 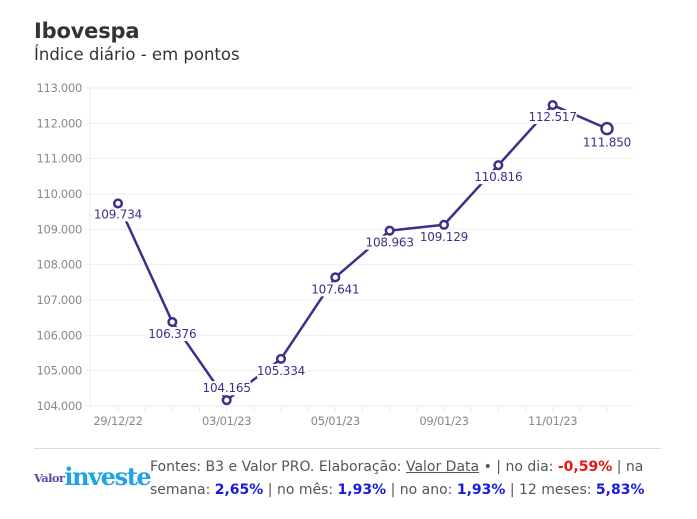 I want to click on y-tick-label: 106.000, so click(x=59, y=335).